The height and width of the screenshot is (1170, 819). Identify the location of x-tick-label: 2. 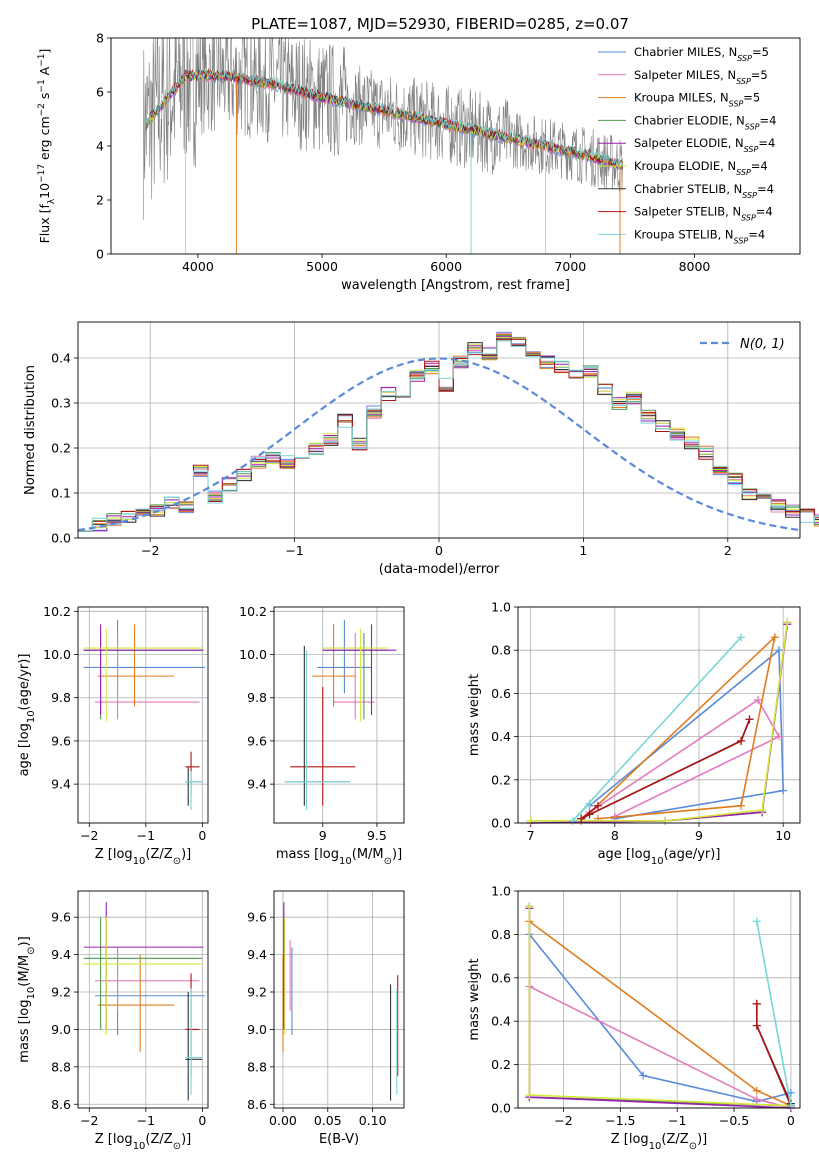
(728, 550).